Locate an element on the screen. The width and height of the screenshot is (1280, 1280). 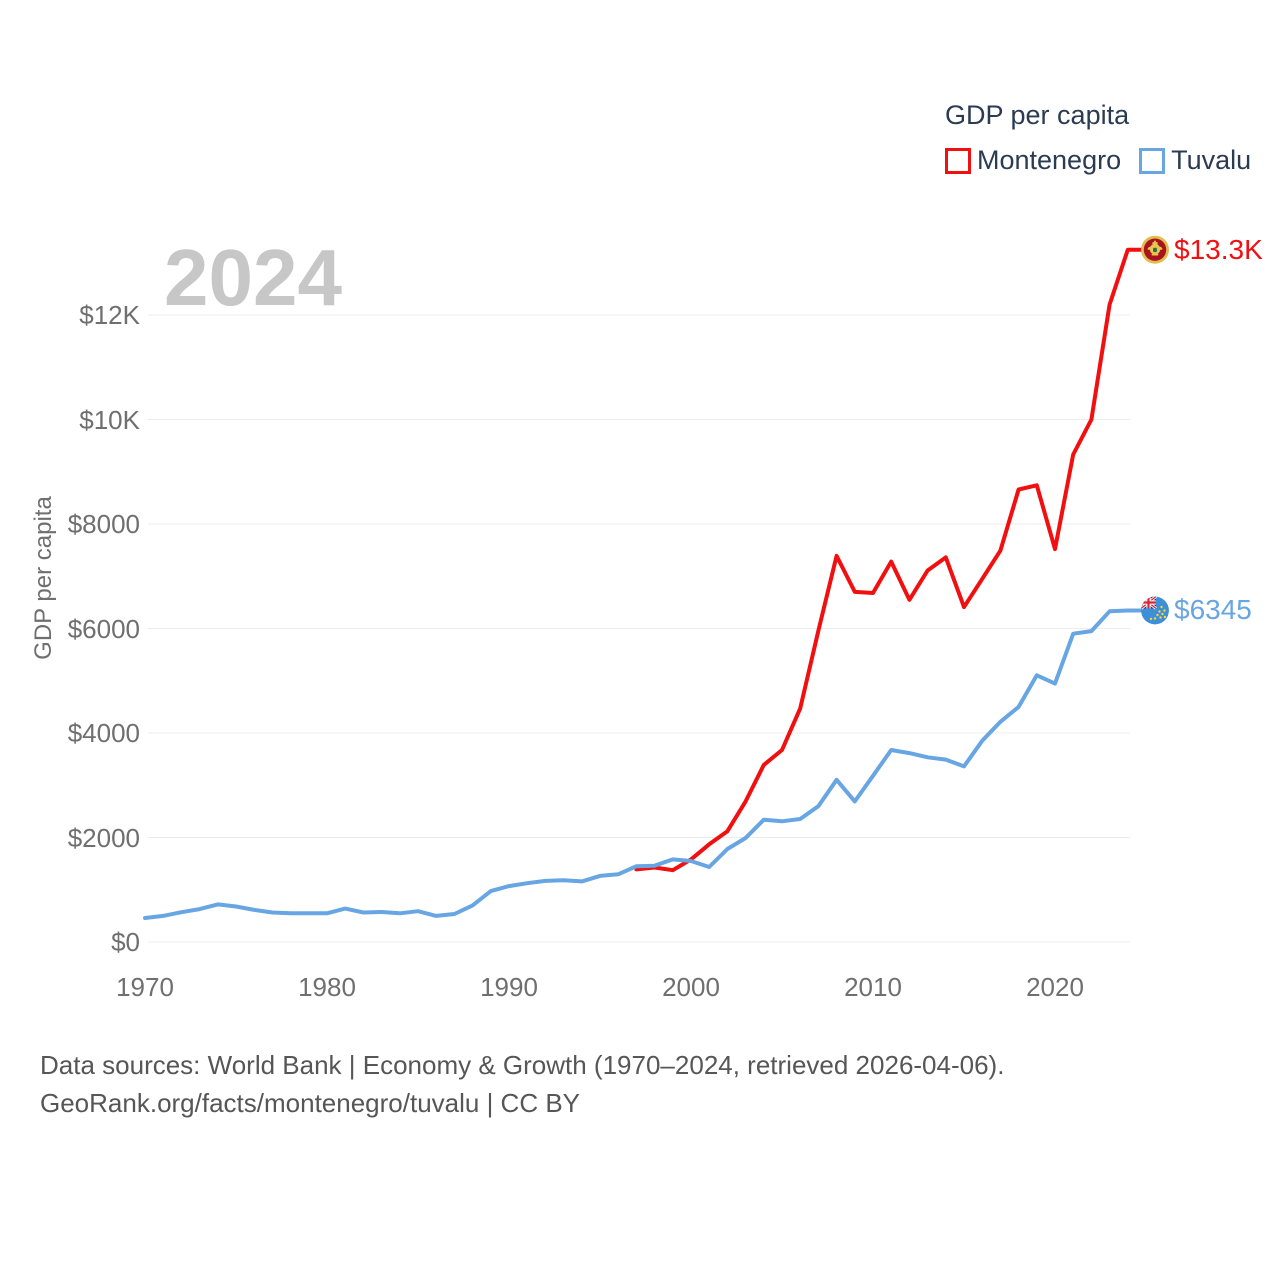
tuvalu-flag-icon is located at coordinates (1155, 610).